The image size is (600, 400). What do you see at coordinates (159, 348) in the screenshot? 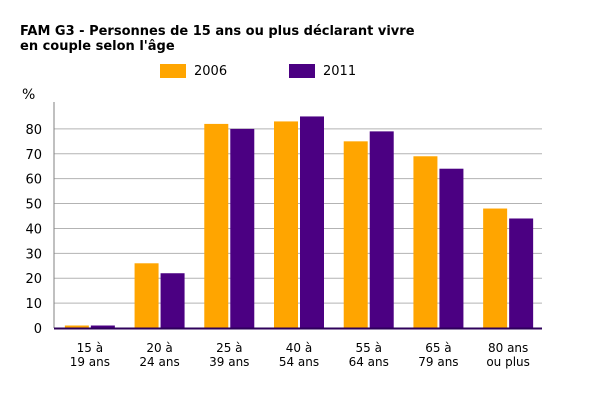
I see `x-tick-label: 20 à` at bounding box center [159, 348].